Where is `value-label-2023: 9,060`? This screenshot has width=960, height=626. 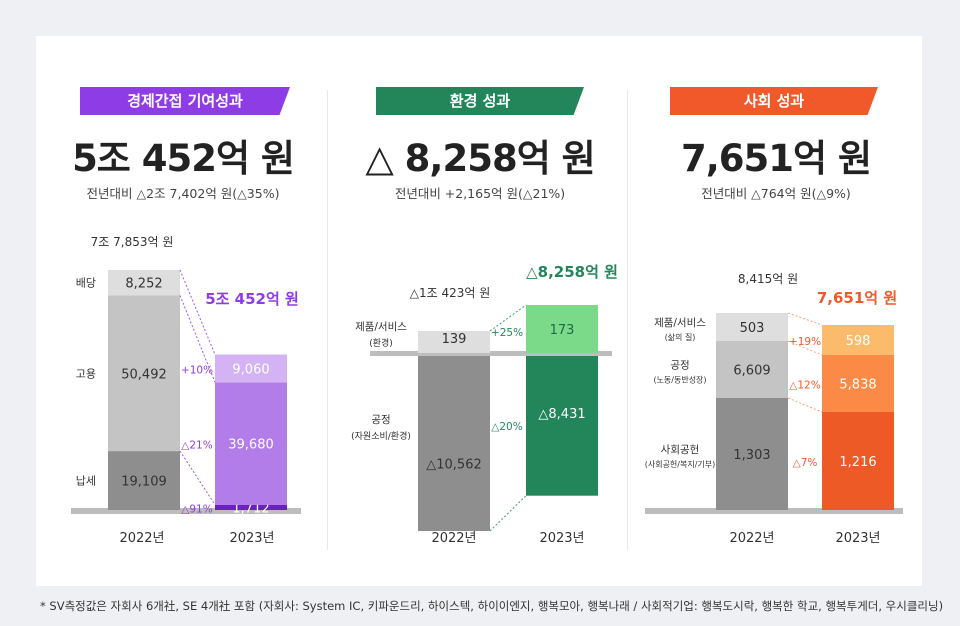
value-label-2023: 9,060 is located at coordinates (250, 369).